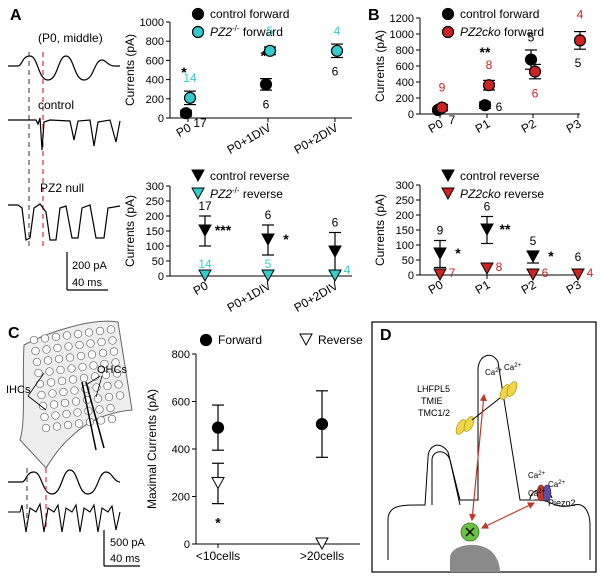 The width and height of the screenshot is (600, 577). I want to click on legend-label: Forward, so click(240, 340).